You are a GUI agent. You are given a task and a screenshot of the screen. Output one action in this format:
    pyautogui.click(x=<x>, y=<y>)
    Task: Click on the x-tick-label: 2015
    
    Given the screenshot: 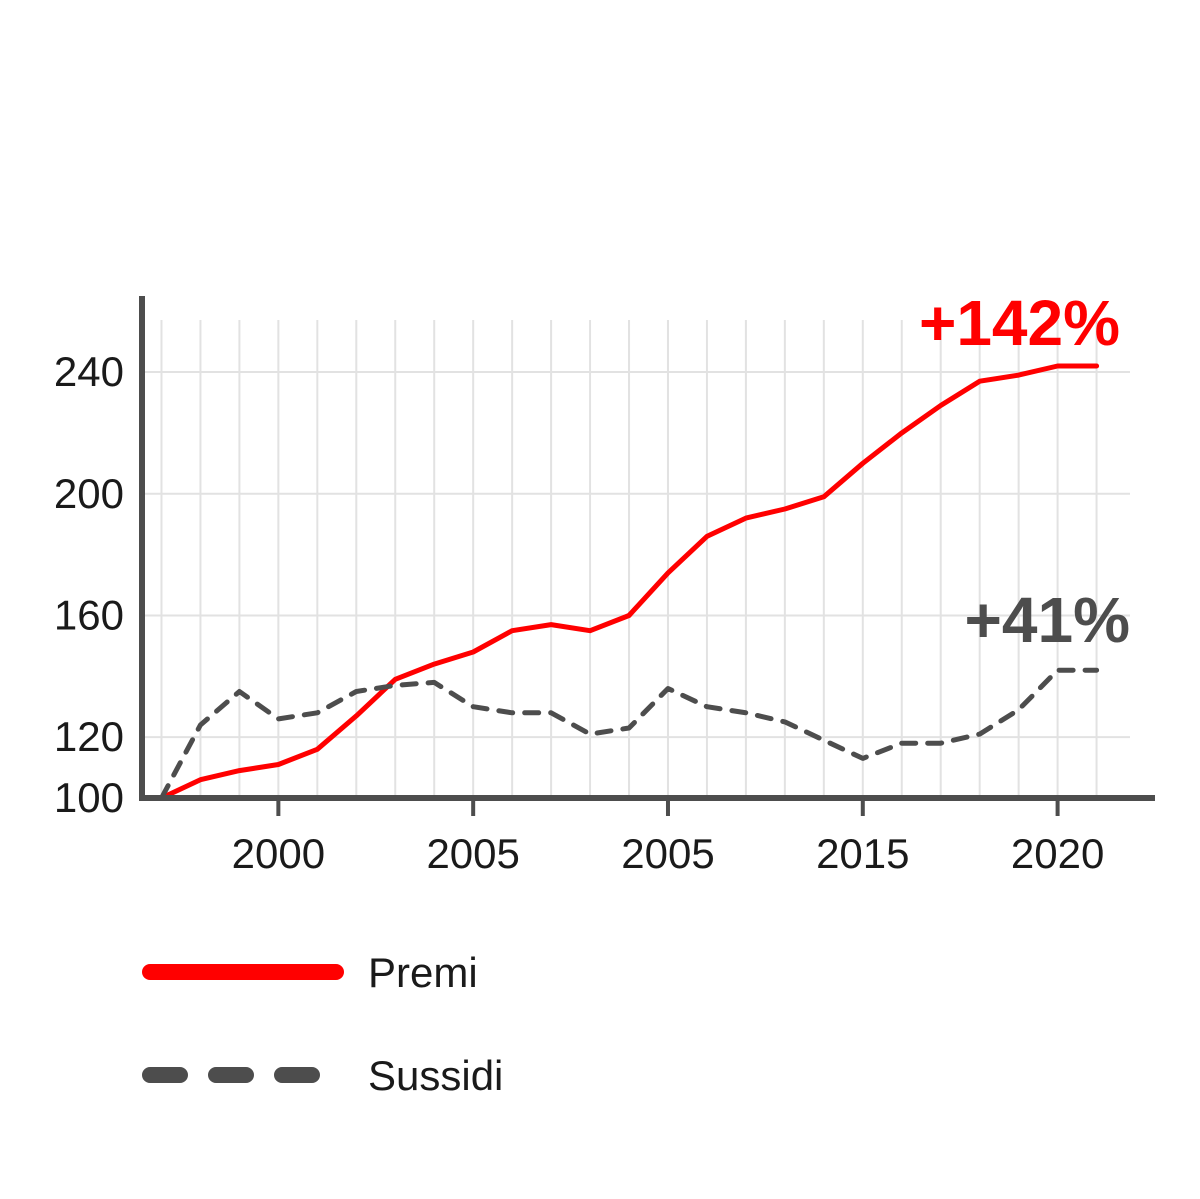 What is the action you would take?
    pyautogui.click(x=862, y=853)
    